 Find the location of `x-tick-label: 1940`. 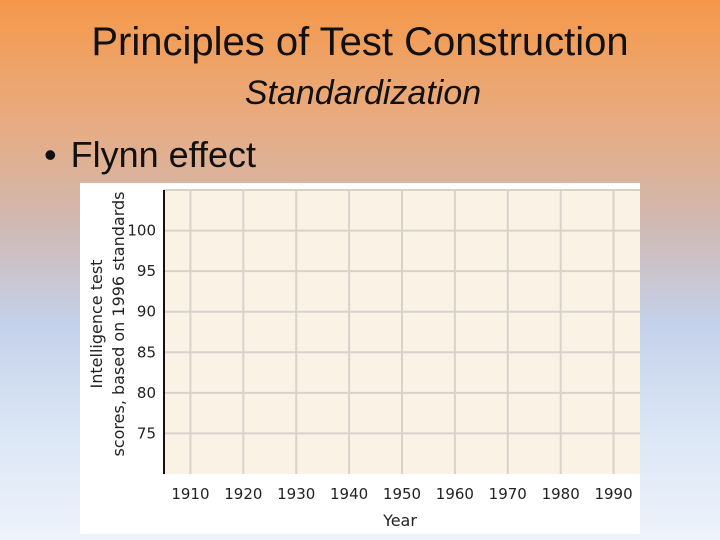

x-tick-label: 1940 is located at coordinates (349, 494).